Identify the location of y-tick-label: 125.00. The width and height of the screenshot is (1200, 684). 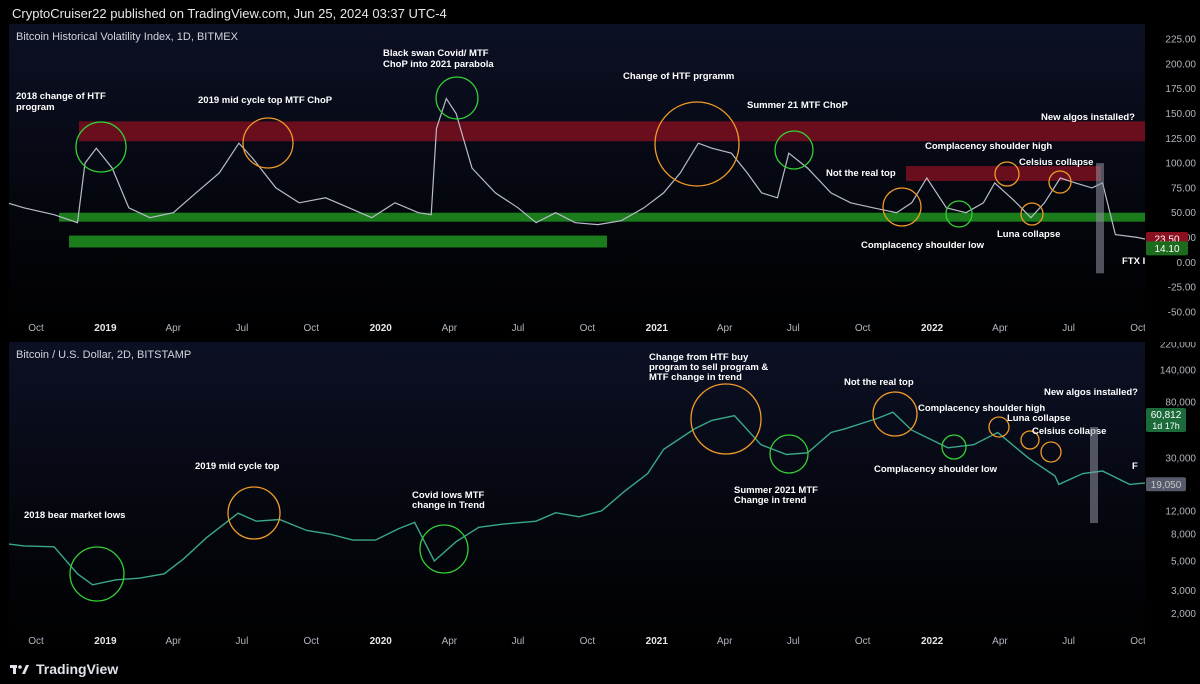
(1180, 139).